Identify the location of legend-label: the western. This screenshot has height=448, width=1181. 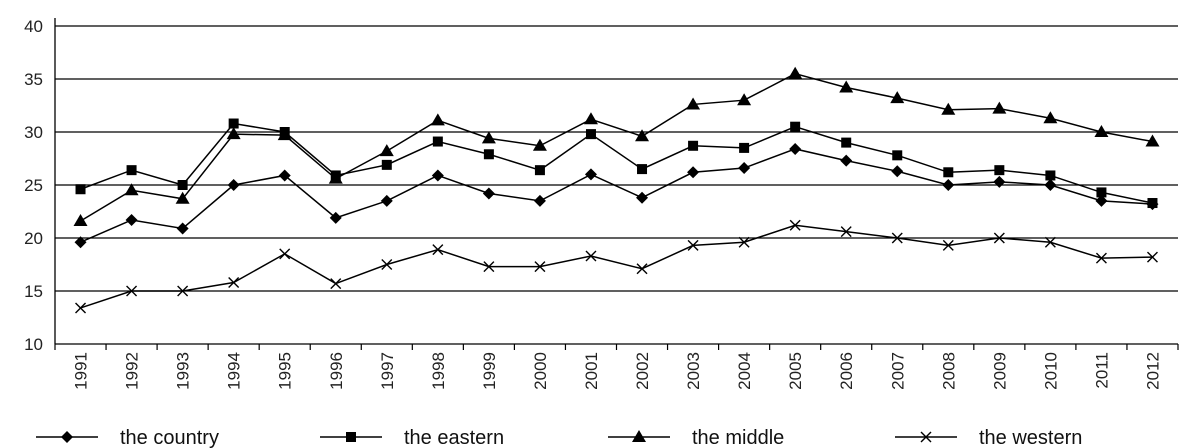
(1030, 437).